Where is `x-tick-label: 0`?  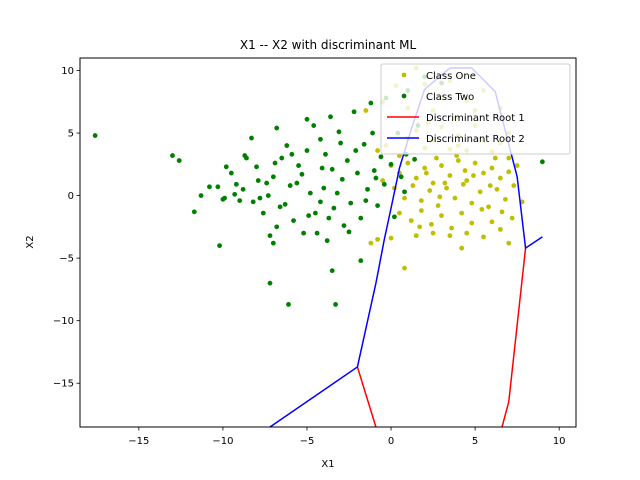
x-tick-label: 0 is located at coordinates (391, 441).